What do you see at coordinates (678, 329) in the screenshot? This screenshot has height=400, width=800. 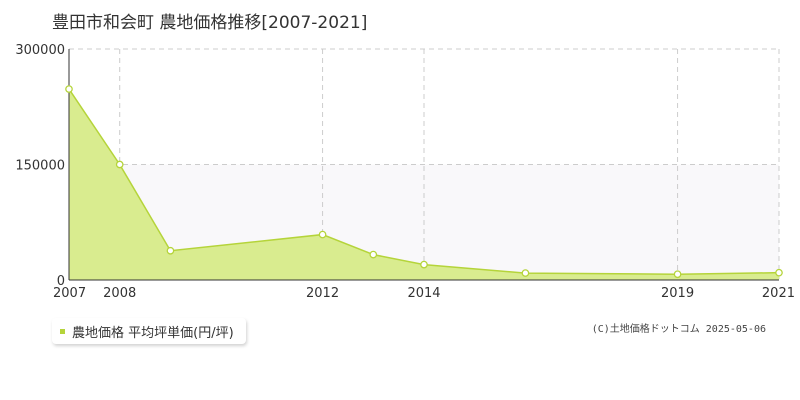 I see `copyright-credit: (C)土地価格ドットコム 2025-05-06` at bounding box center [678, 329].